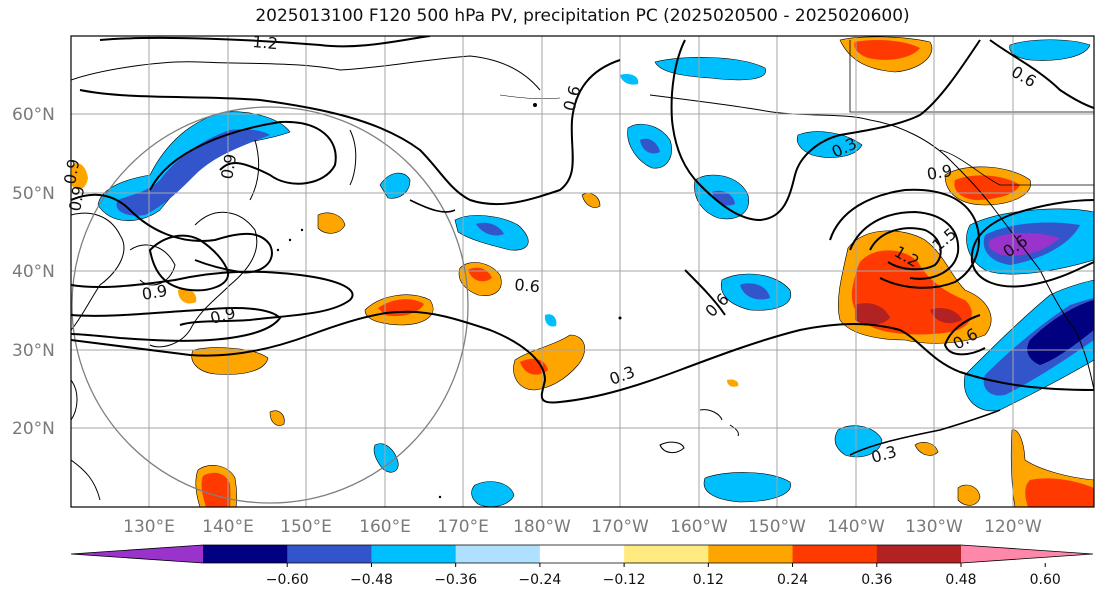 Image resolution: width=1105 pixels, height=601 pixels. What do you see at coordinates (960, 580) in the screenshot?
I see `colorbar-tick-label: 0.48` at bounding box center [960, 580].